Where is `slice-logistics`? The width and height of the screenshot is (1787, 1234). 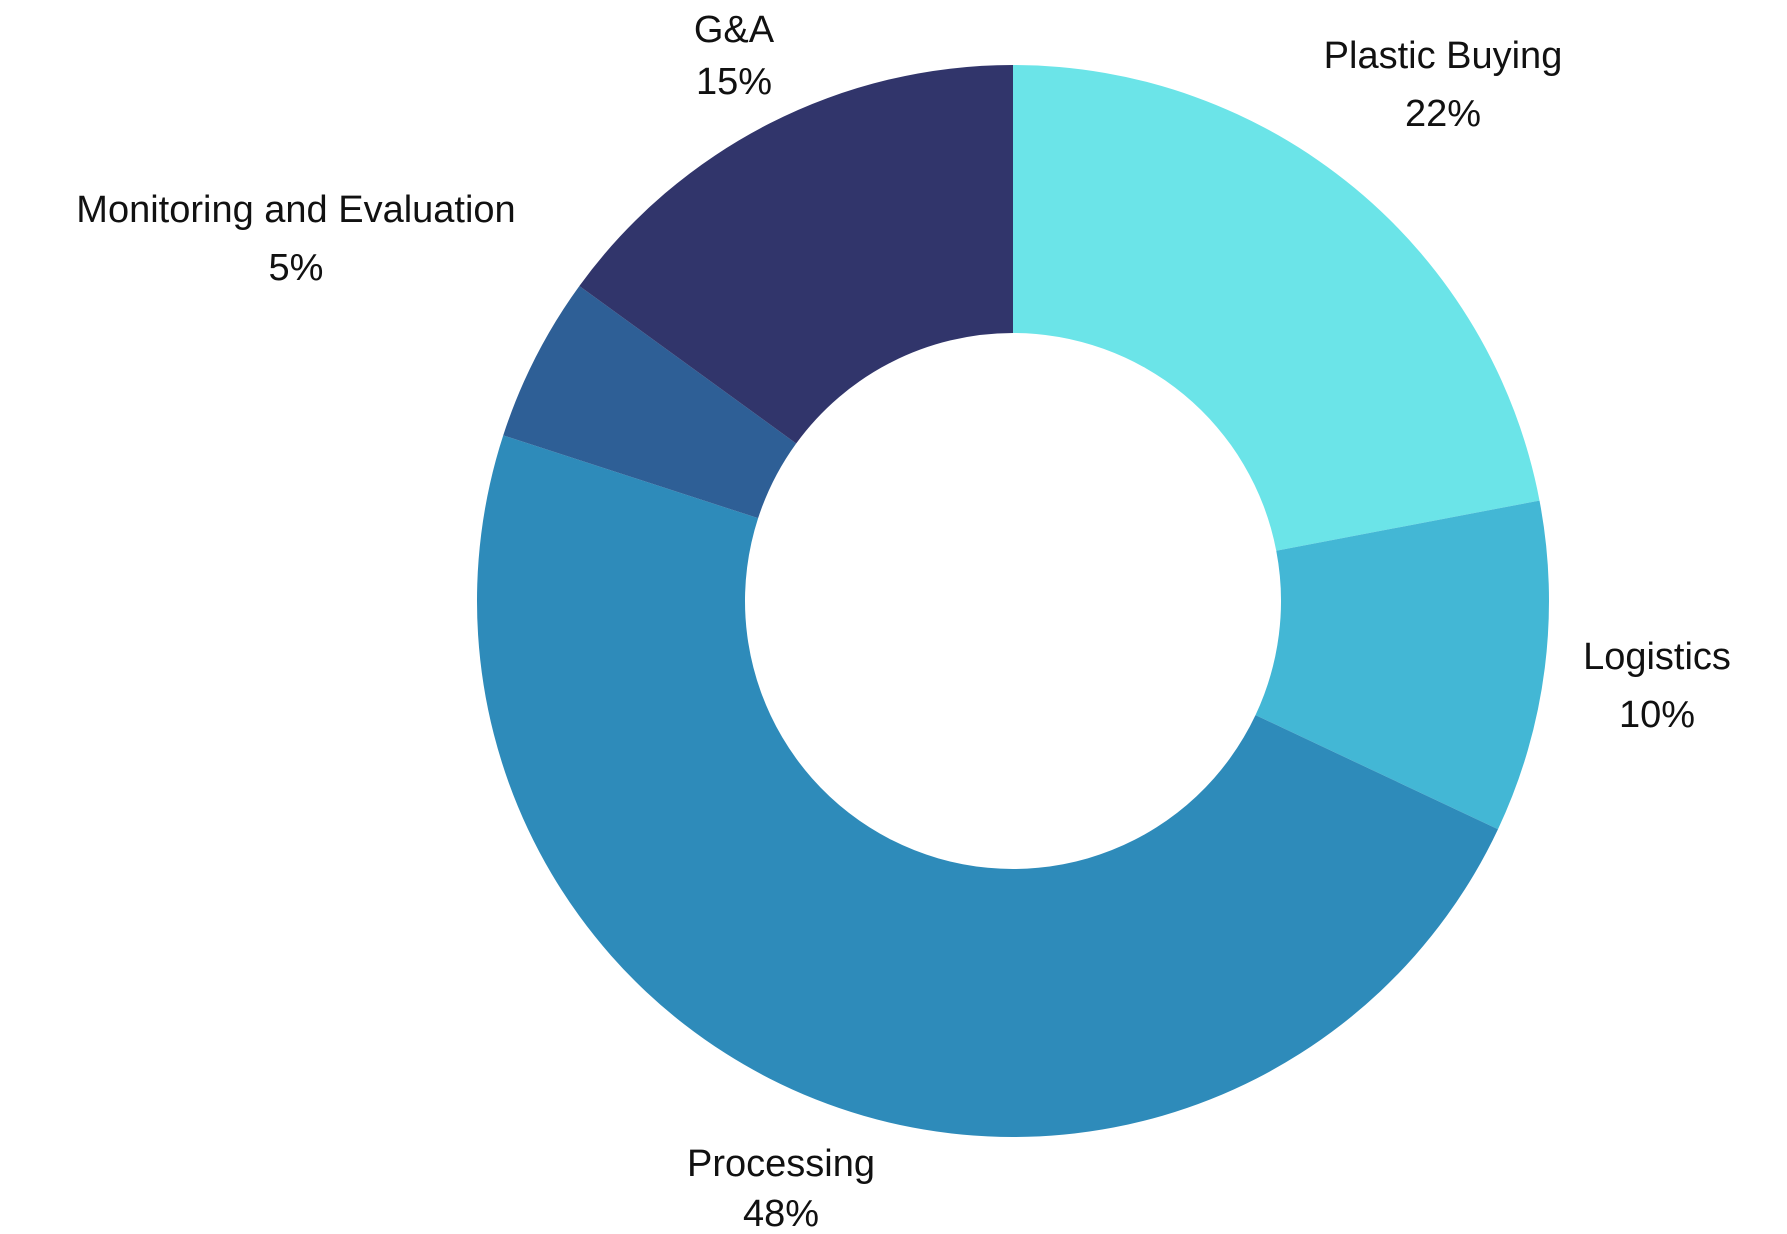
slice-logistics is located at coordinates (1402, 665).